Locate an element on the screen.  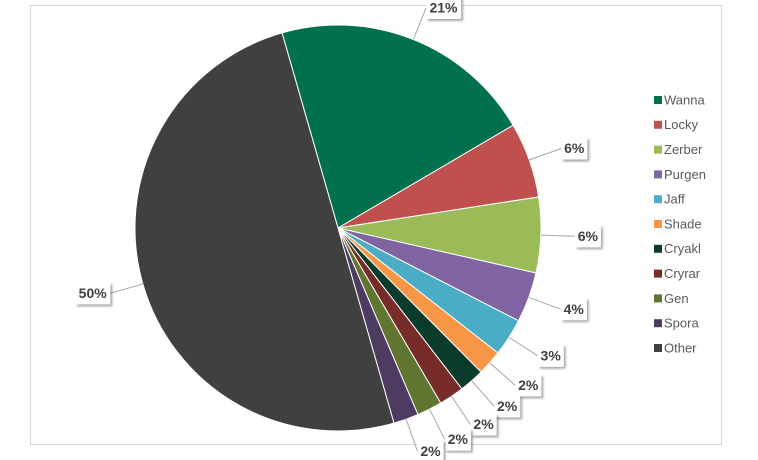
legend-label: Wanna is located at coordinates (684, 99).